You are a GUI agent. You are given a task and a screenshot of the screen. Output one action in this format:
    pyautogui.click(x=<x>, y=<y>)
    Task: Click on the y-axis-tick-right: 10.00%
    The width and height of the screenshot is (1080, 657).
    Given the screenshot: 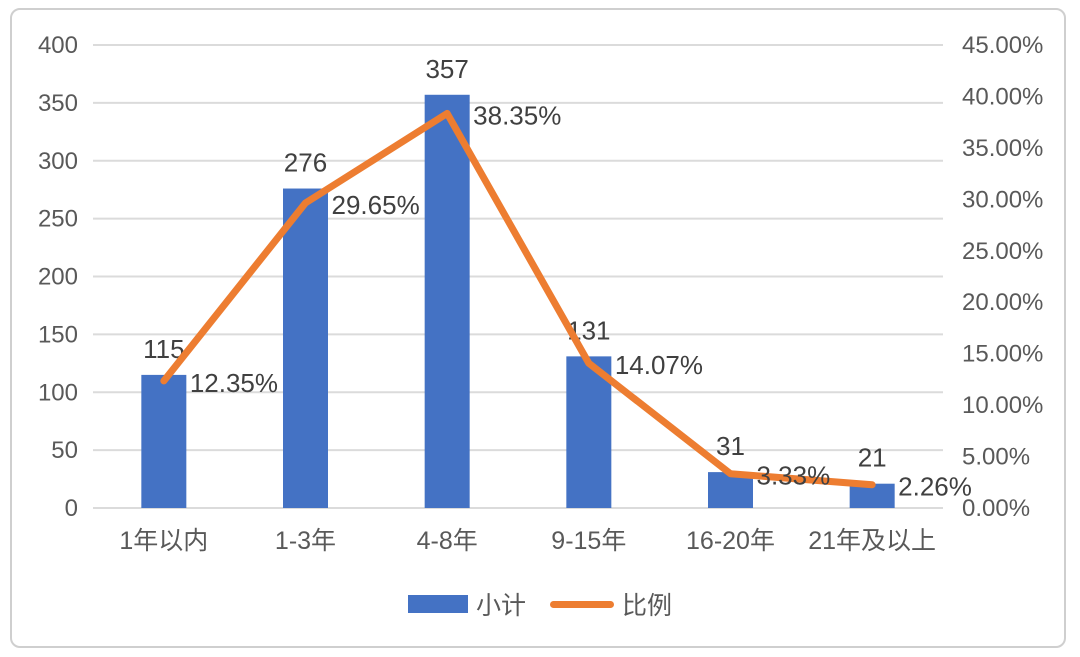 What is the action you would take?
    pyautogui.click(x=1002, y=405)
    